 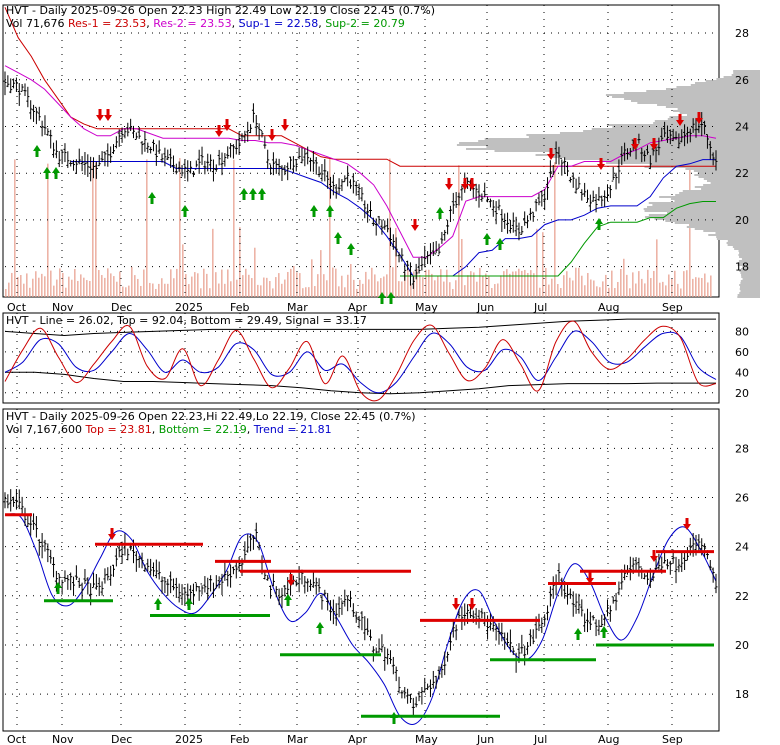 What do you see at coordinates (360, 362) in the screenshot?
I see `signal-line` at bounding box center [360, 362].